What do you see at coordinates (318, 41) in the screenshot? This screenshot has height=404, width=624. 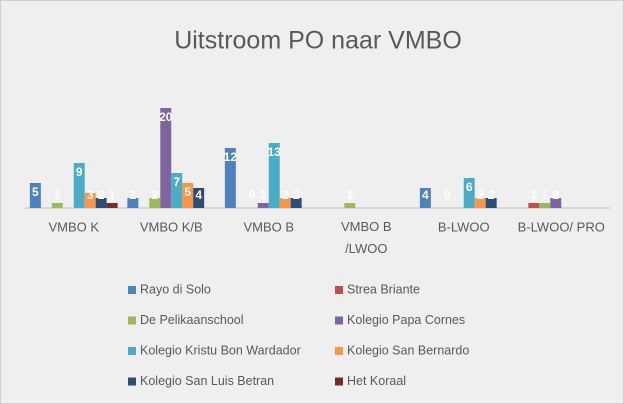 I see `chart-title: Uitstroom PO naar VMBO` at bounding box center [318, 41].